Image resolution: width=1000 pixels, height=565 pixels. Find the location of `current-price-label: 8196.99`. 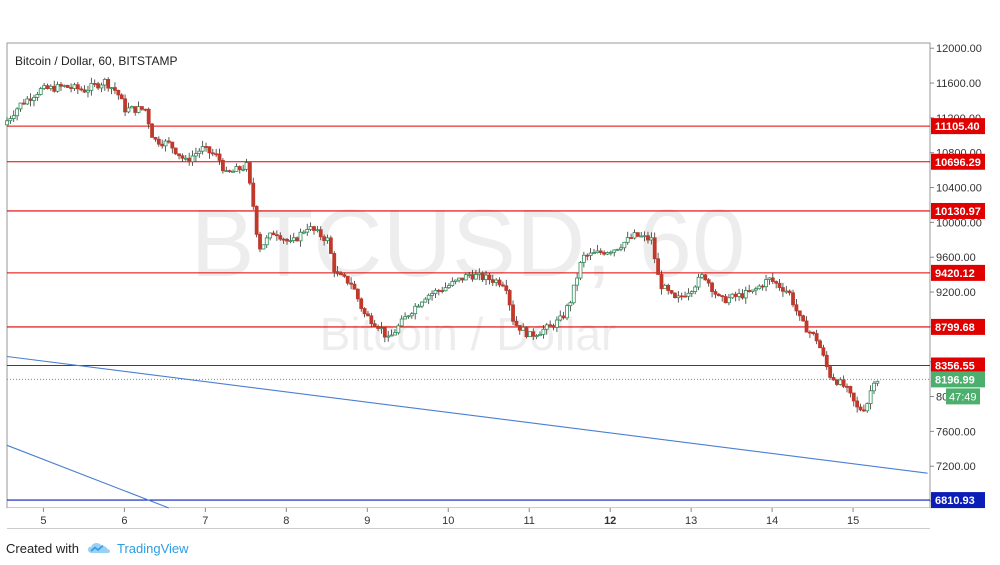

current-price-label: 8196.99 is located at coordinates (955, 380).